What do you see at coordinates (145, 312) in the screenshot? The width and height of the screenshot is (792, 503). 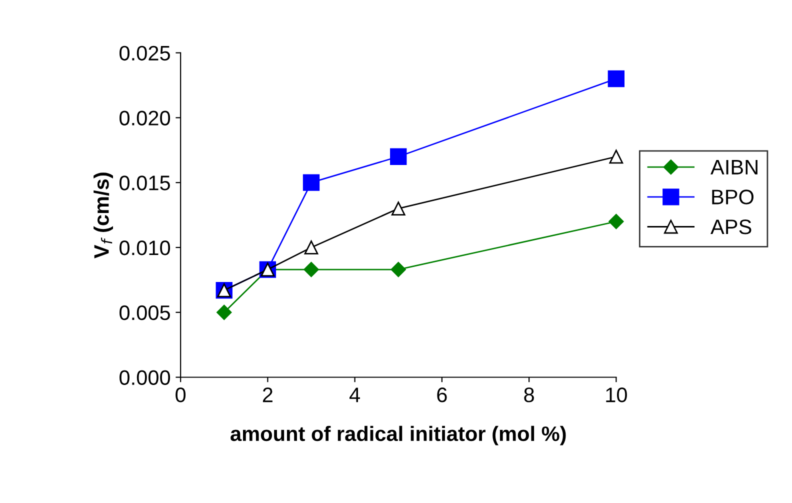 I see `y-tick-label: 0.005` at bounding box center [145, 312].